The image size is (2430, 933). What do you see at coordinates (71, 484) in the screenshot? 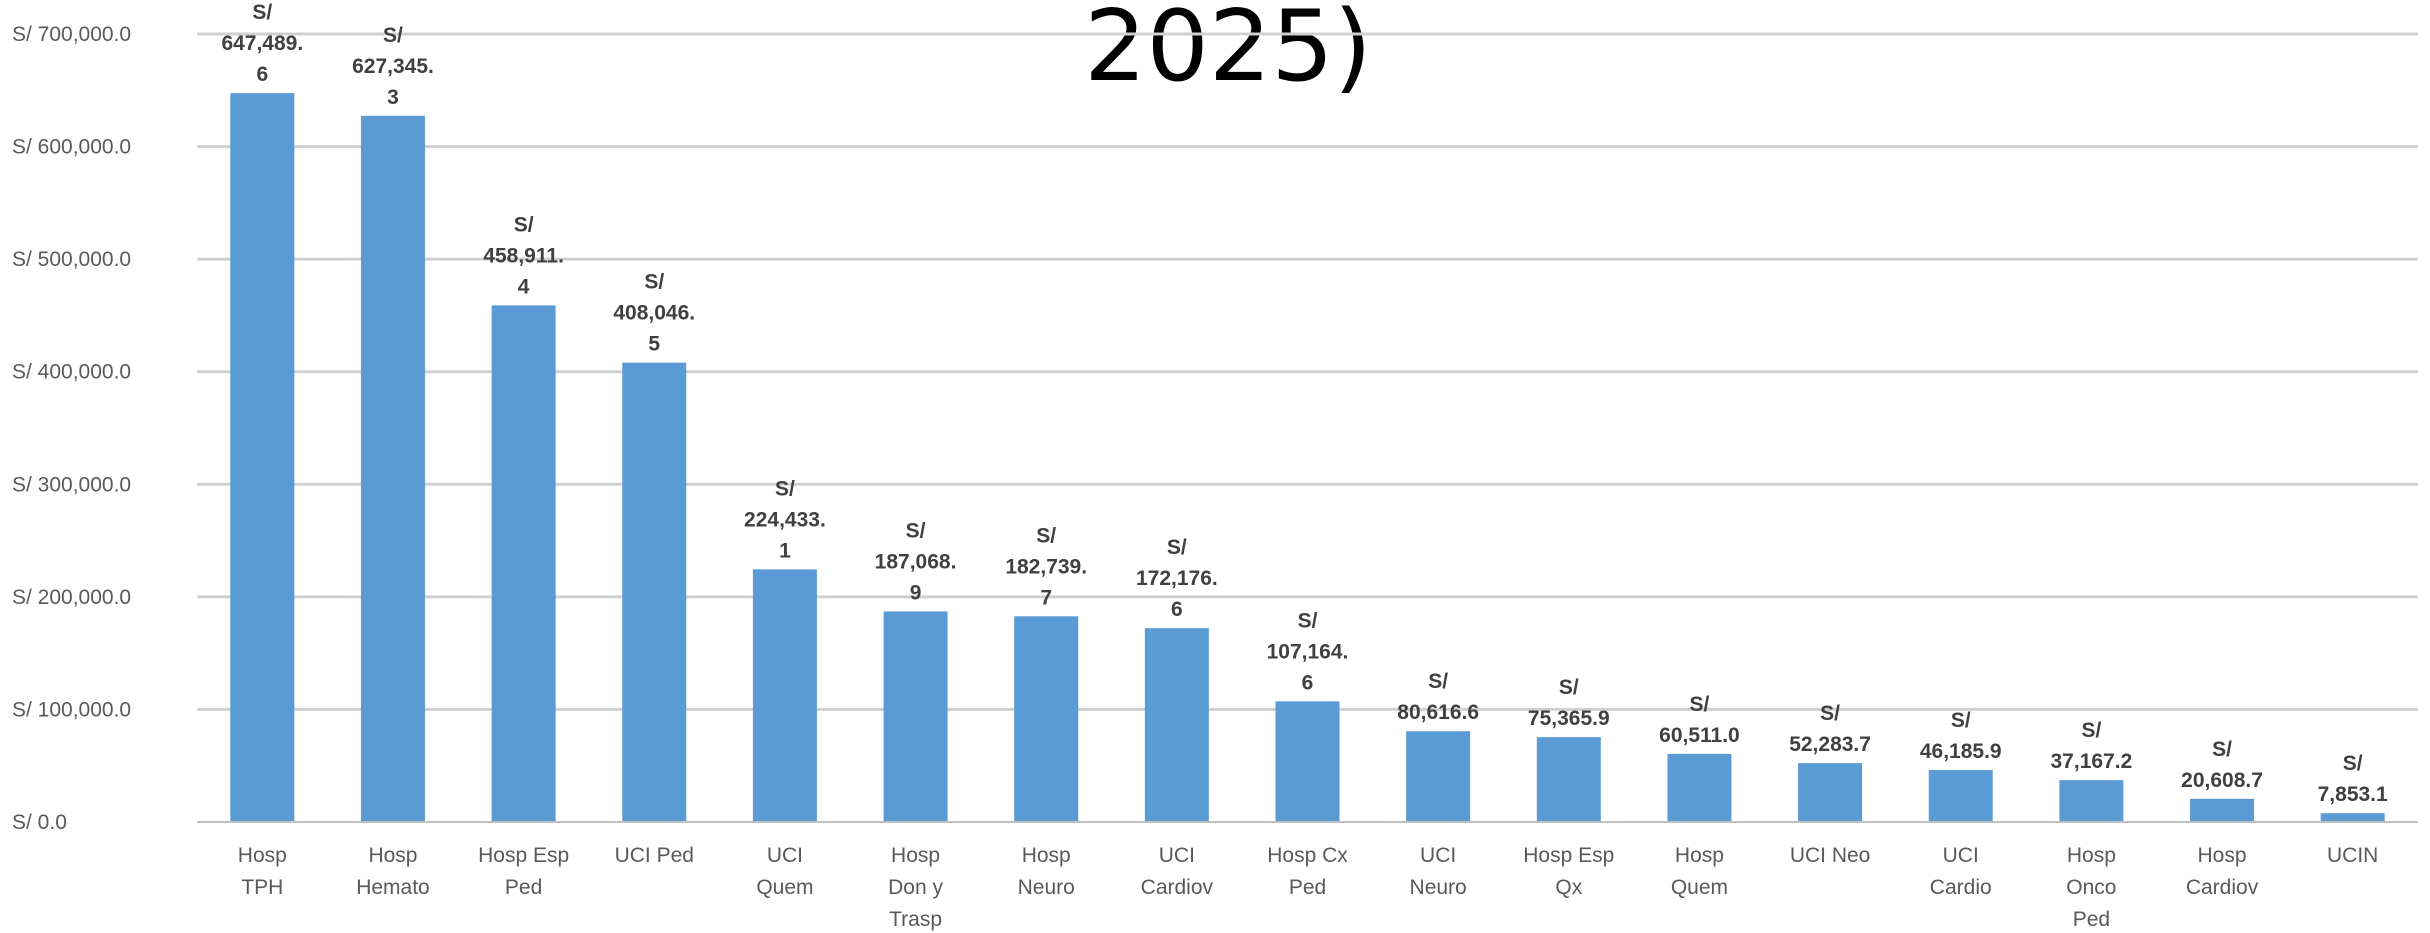
I see `y-tick-label: S/ 300,000.0` at bounding box center [71, 484].